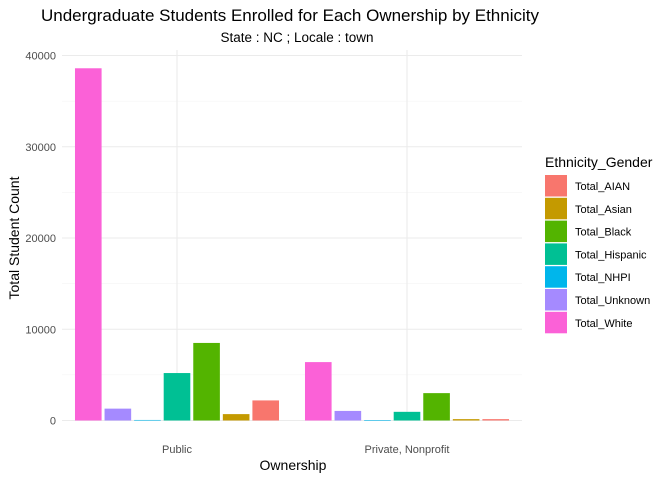 This screenshot has width=672, height=480. What do you see at coordinates (53, 422) in the screenshot?
I see `y-tick-label: 0` at bounding box center [53, 422].